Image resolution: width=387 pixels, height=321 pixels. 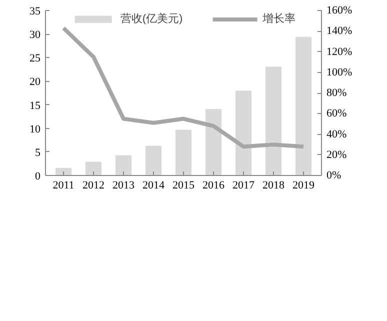 I want to click on y2-tick-label: 60%, so click(x=336, y=114).